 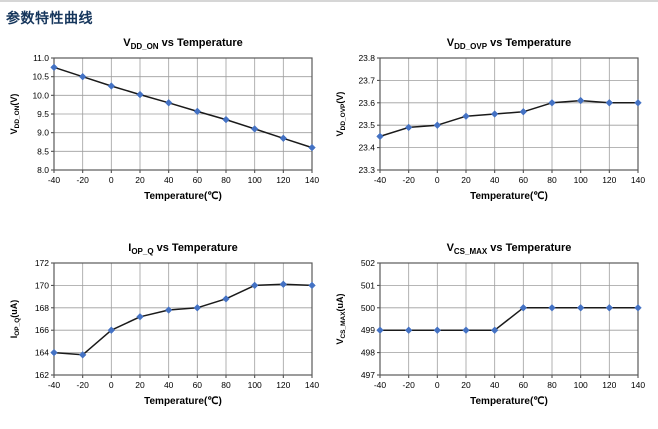 What do you see at coordinates (43, 133) in the screenshot?
I see `svg-text: 9.0` at bounding box center [43, 133].